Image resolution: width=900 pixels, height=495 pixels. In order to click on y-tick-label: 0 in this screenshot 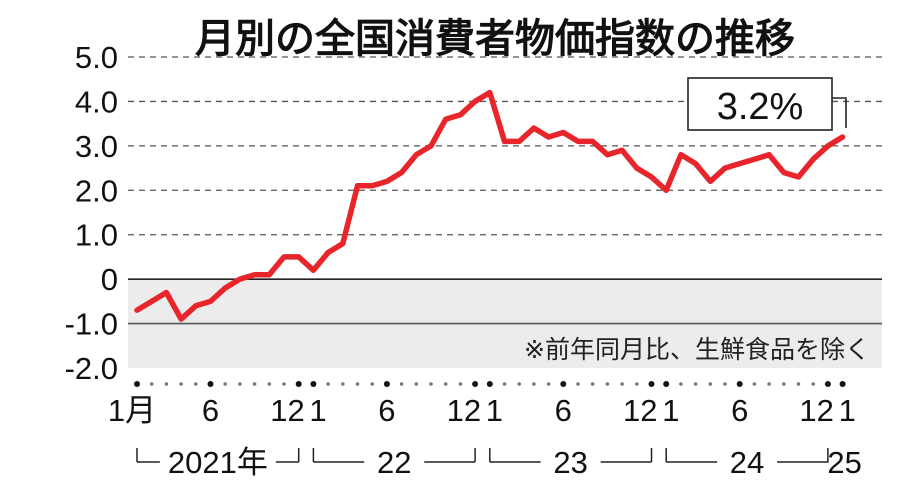, I will do `click(109, 279)`.